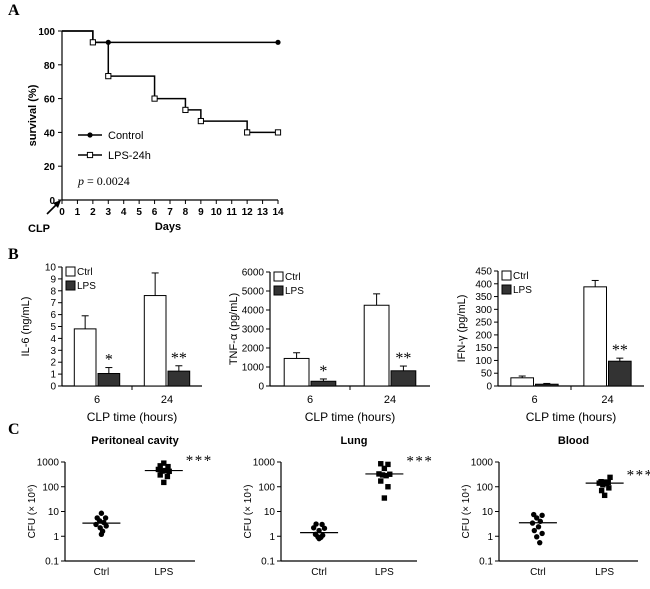 The width and height of the screenshot is (650, 589). Describe the element at coordinates (487, 374) in the screenshot. I see `y-tick-label: 50` at that location.